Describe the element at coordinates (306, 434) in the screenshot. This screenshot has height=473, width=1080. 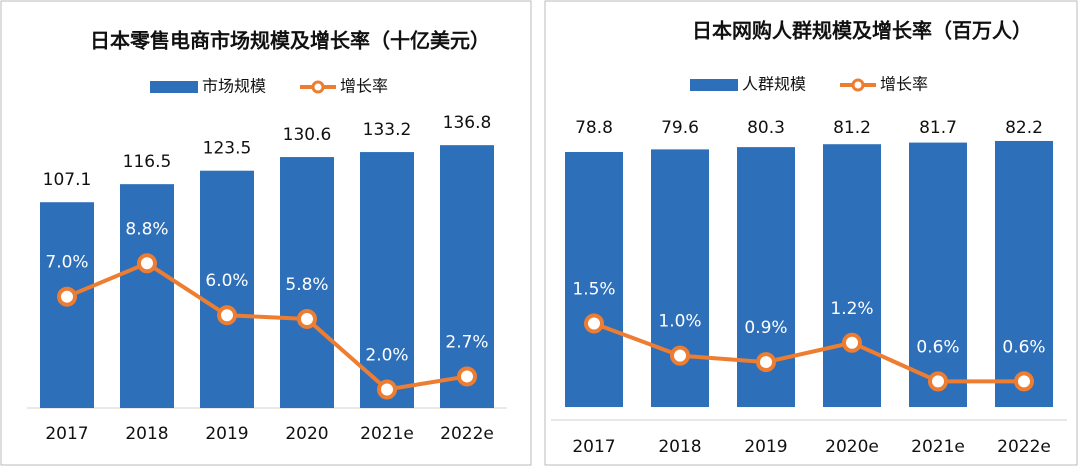
I see `x-tick-label: 2020` at that location.